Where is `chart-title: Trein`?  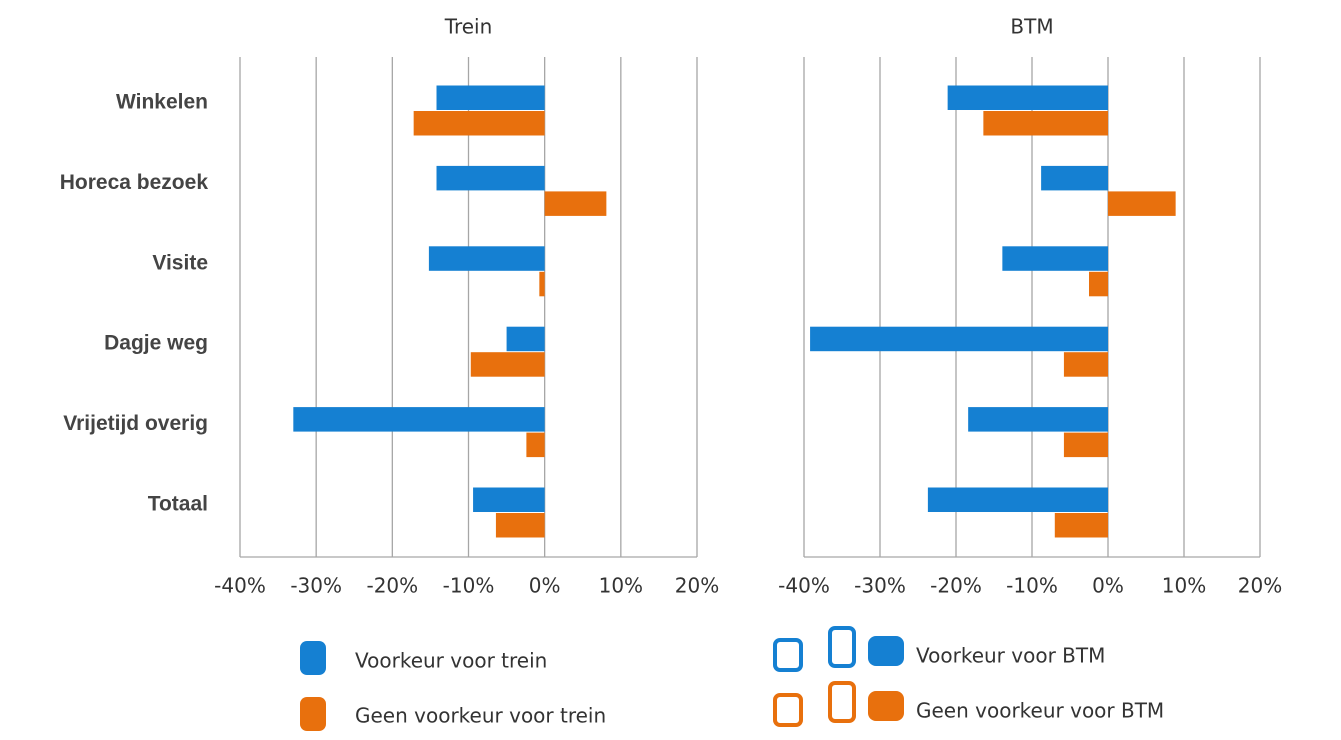 chart-title: Trein is located at coordinates (468, 27).